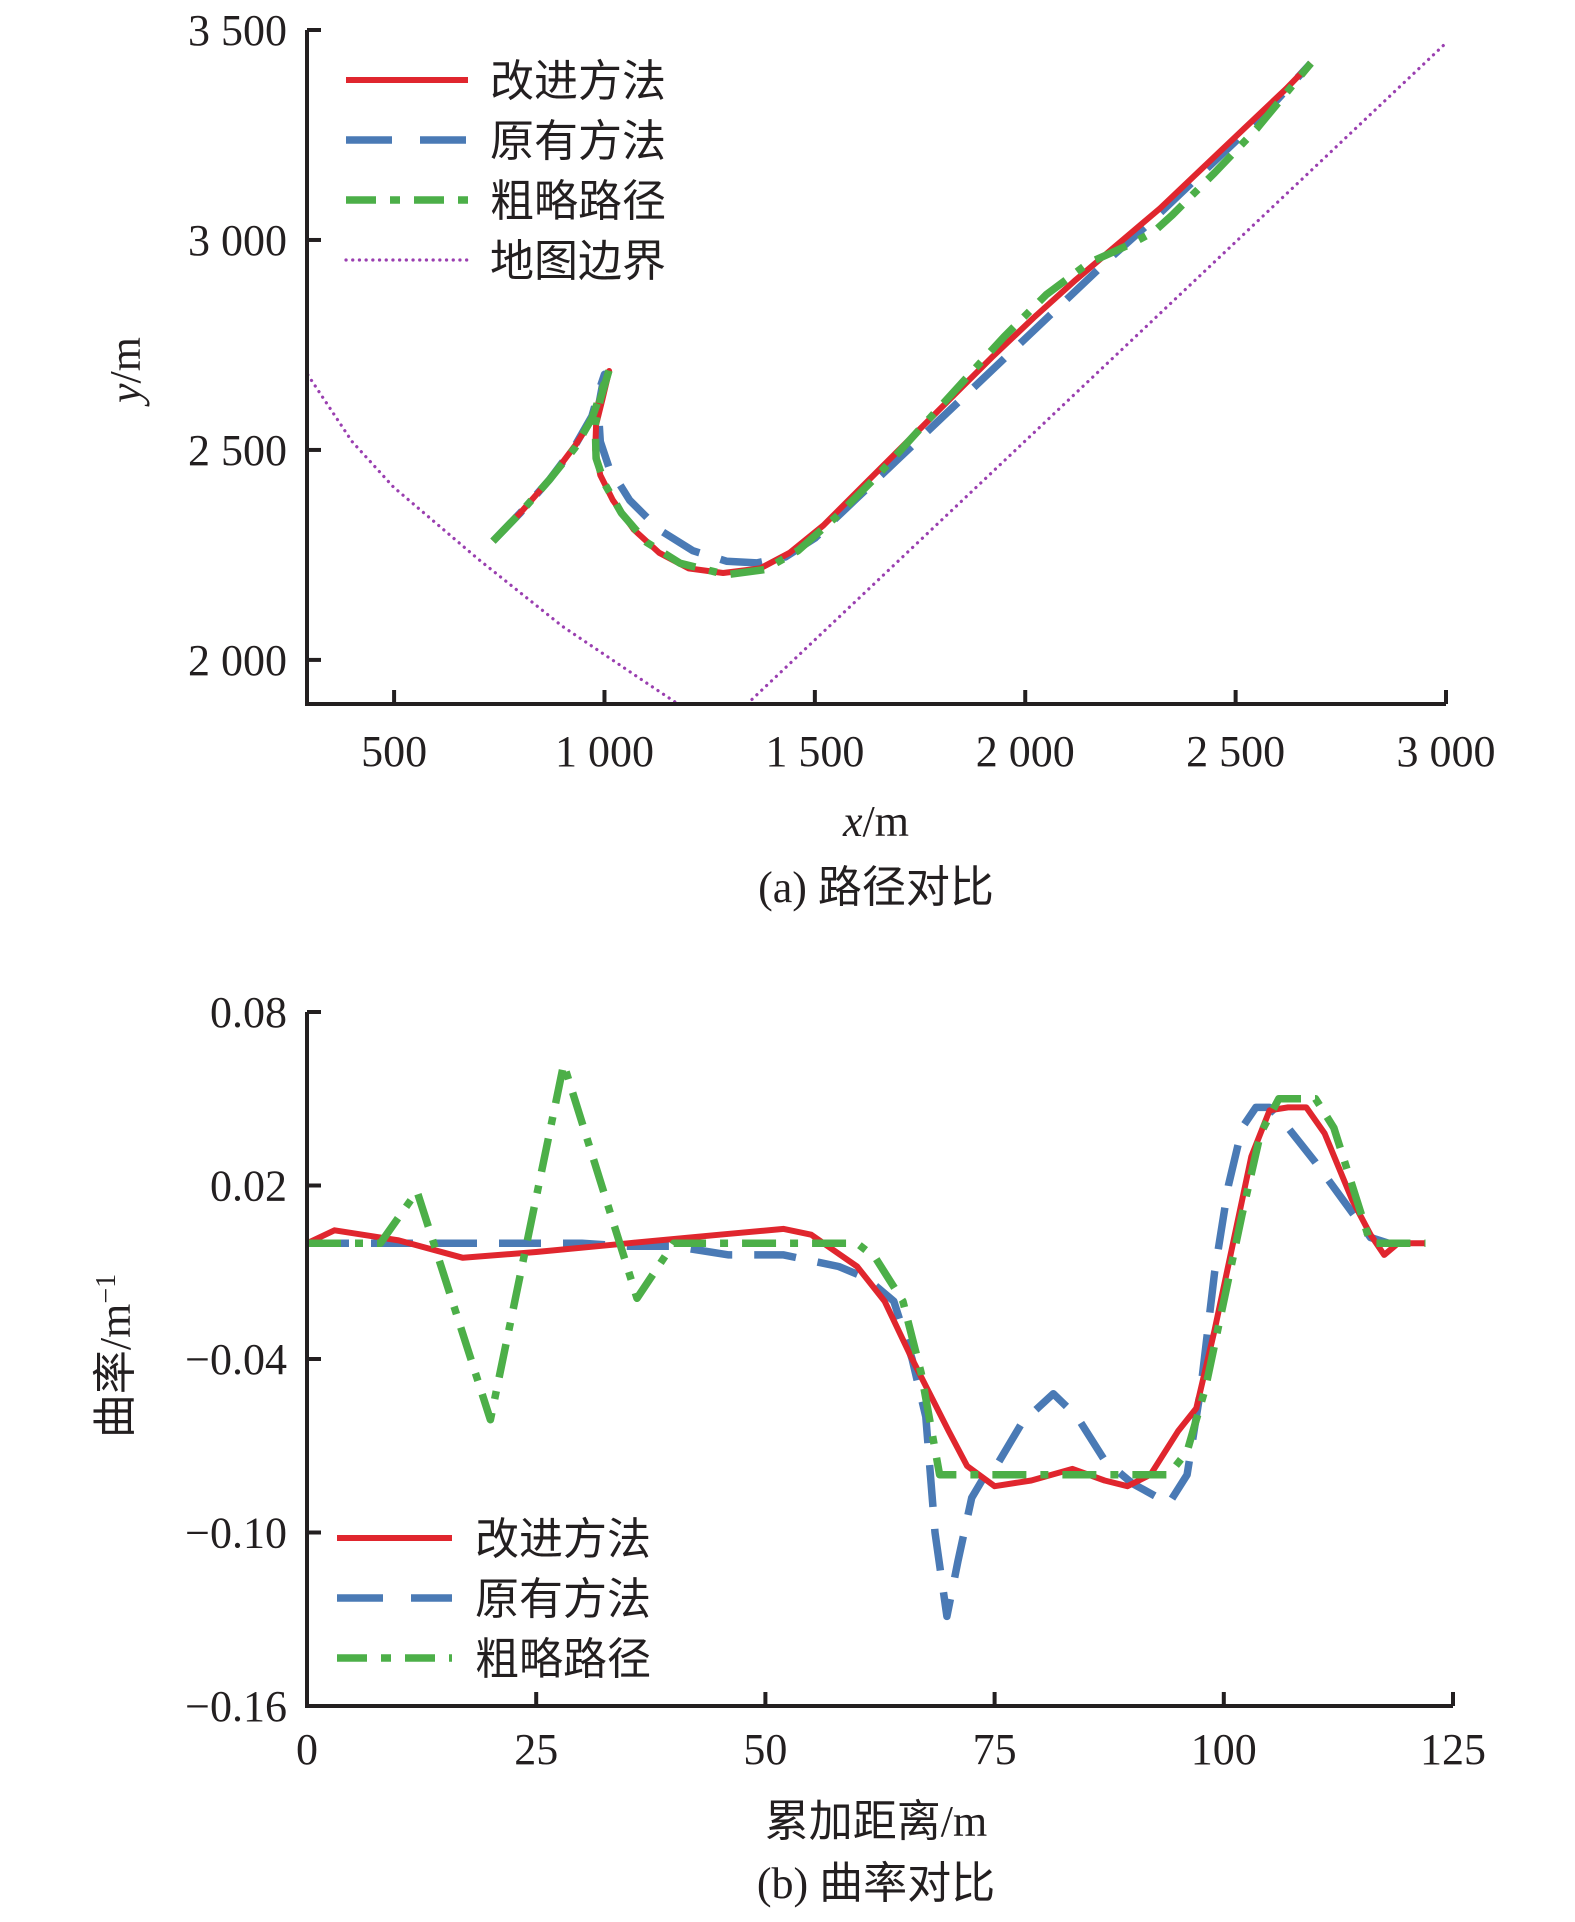  I want to click on x-tick-label-a: 2 500, so click(1235, 751).